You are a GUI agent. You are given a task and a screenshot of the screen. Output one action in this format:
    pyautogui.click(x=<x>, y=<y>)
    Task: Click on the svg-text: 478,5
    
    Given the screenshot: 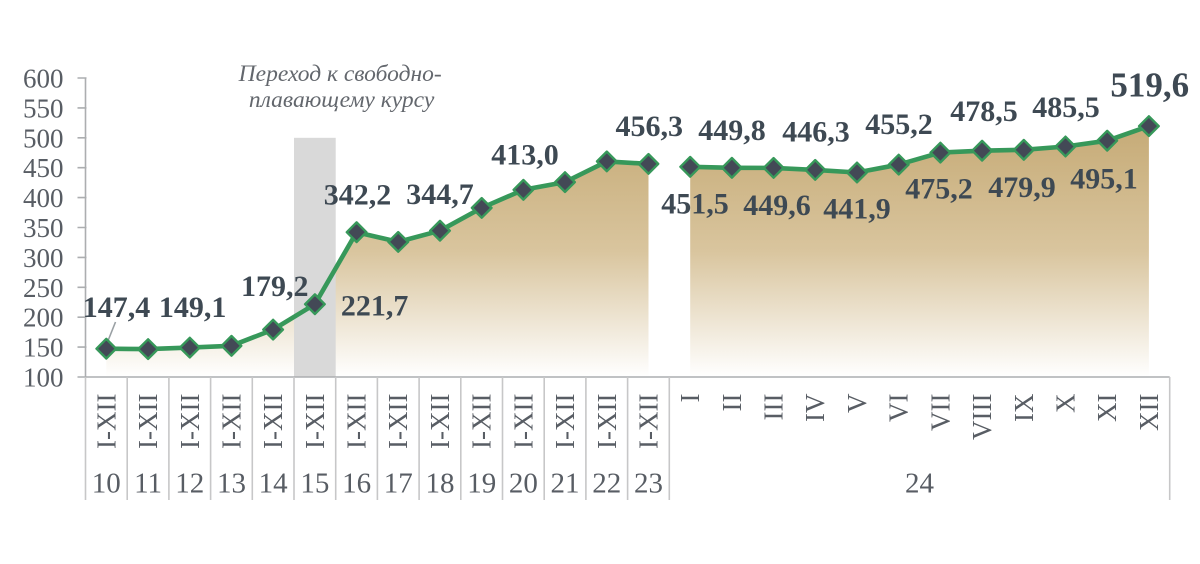 What is the action you would take?
    pyautogui.click(x=984, y=111)
    